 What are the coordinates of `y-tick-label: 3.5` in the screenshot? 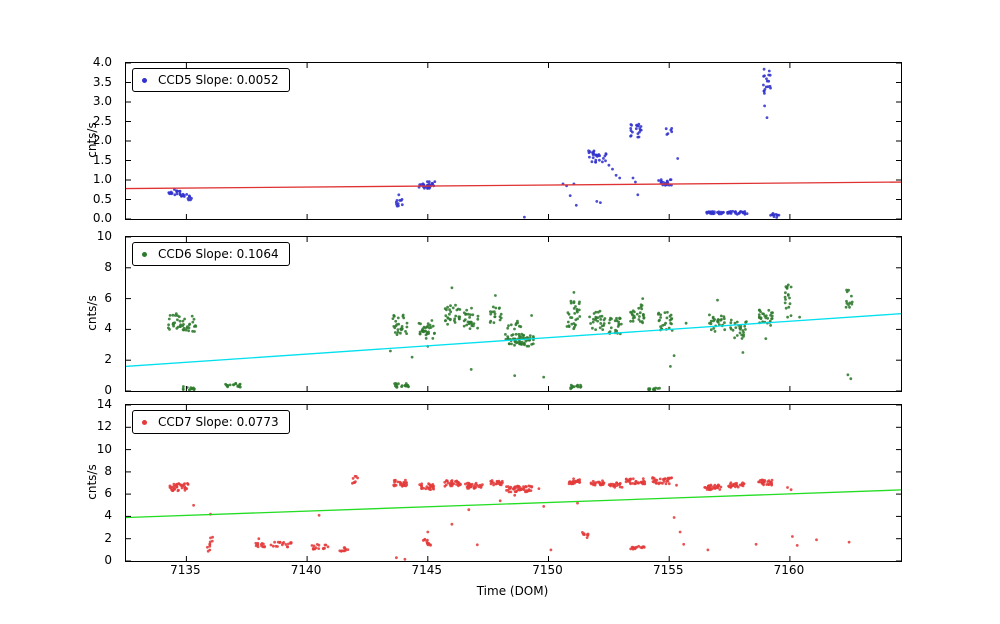 It's located at (102, 81).